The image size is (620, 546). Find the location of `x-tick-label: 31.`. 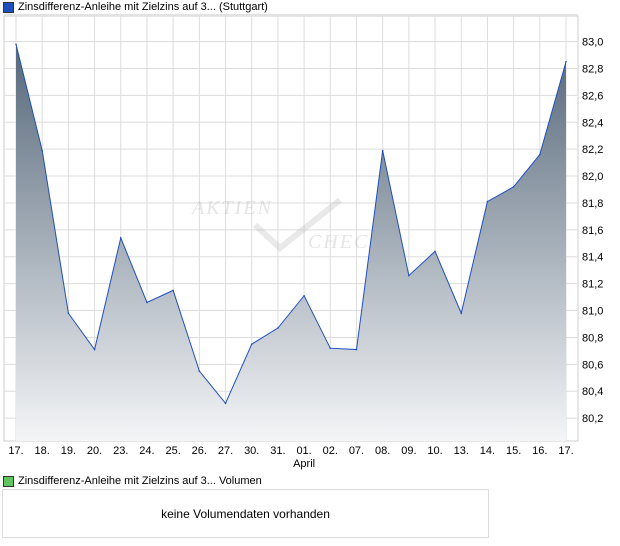

x-tick-label: 31. is located at coordinates (277, 451).